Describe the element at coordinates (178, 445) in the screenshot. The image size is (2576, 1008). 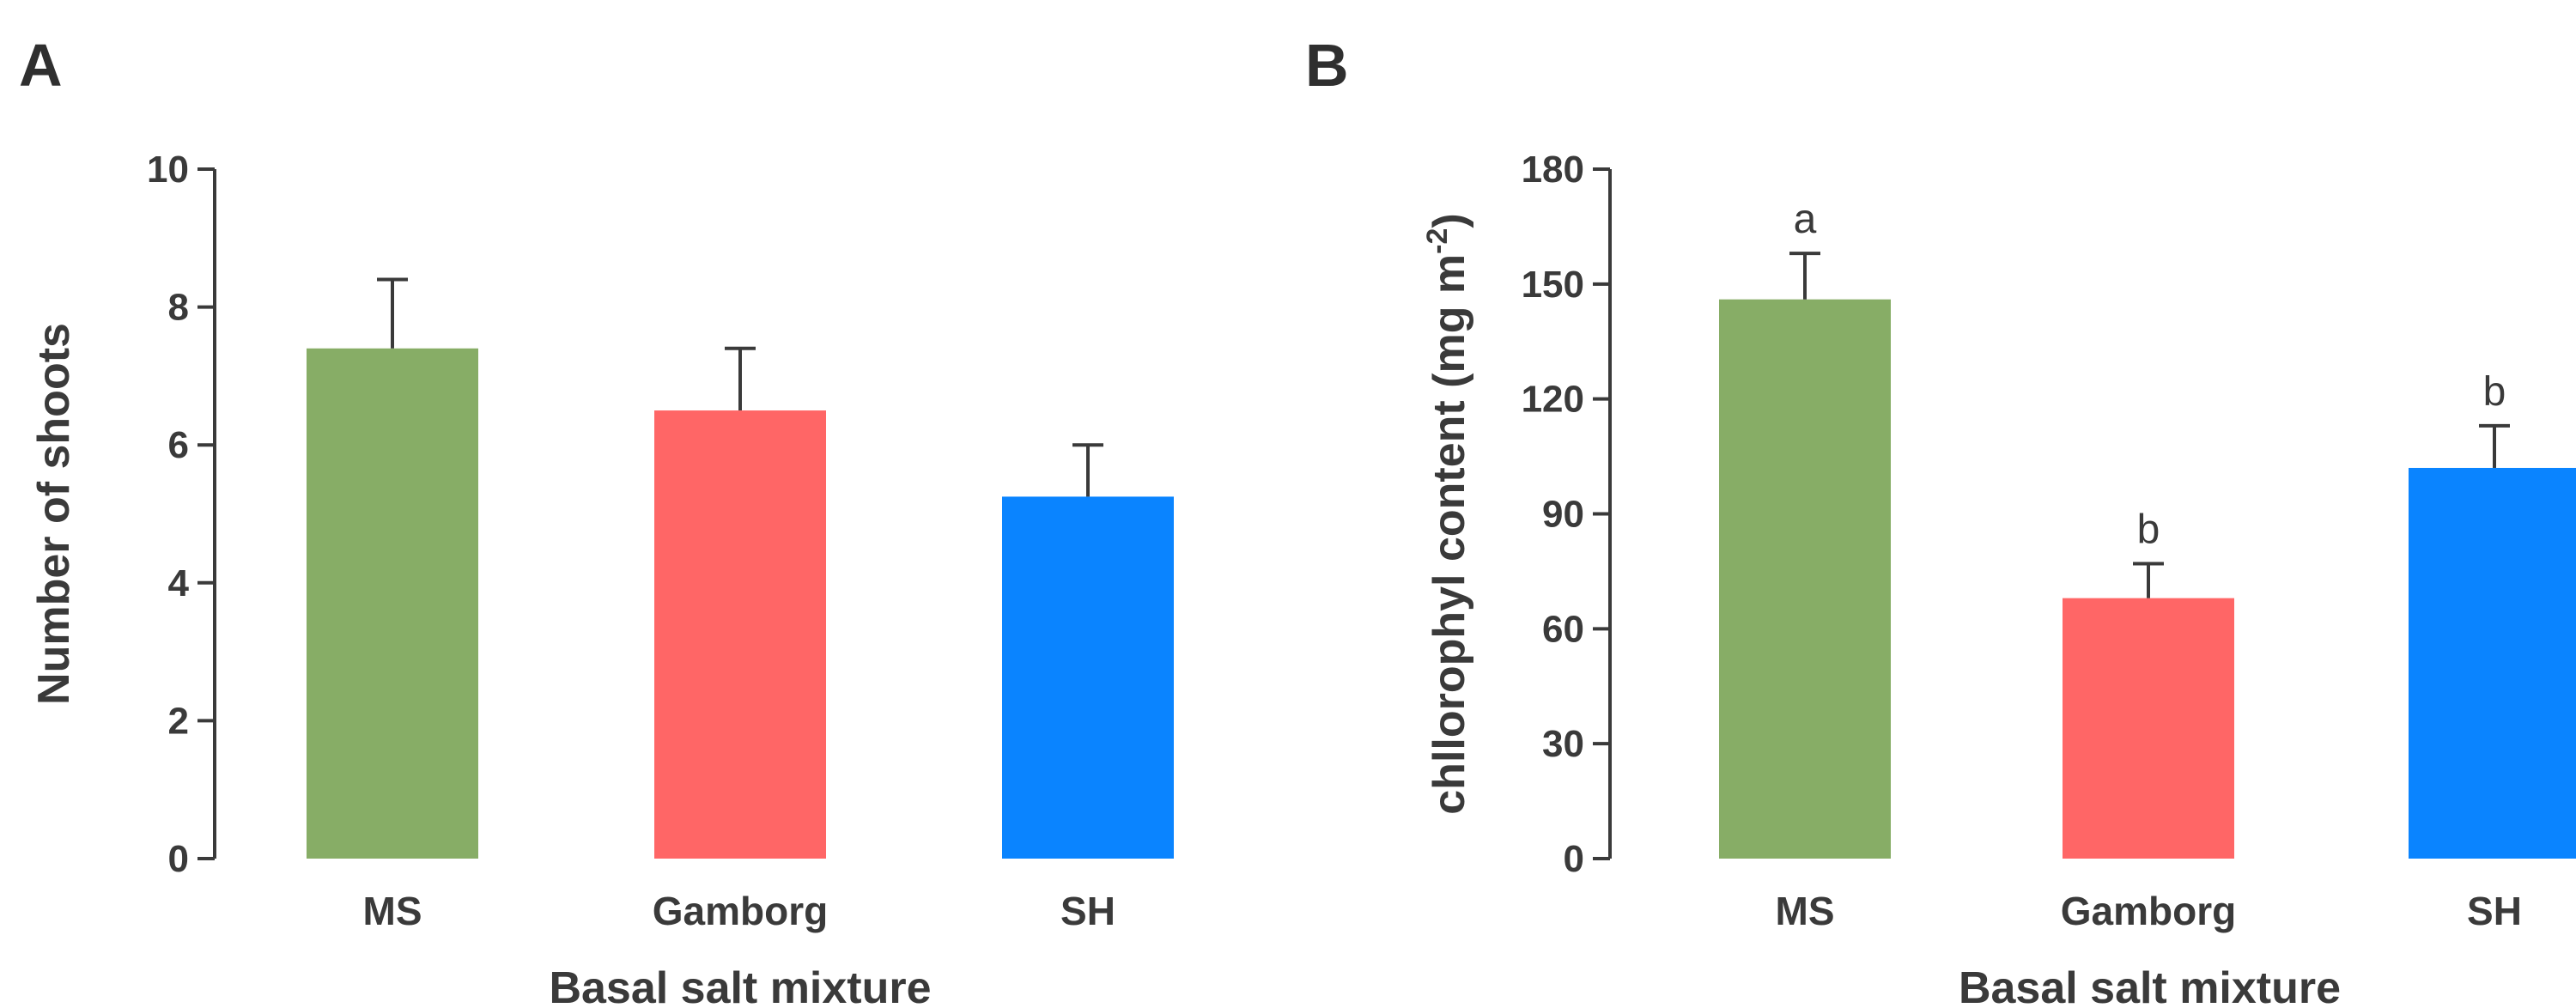
I see `y-tick-label-6: 6` at that location.